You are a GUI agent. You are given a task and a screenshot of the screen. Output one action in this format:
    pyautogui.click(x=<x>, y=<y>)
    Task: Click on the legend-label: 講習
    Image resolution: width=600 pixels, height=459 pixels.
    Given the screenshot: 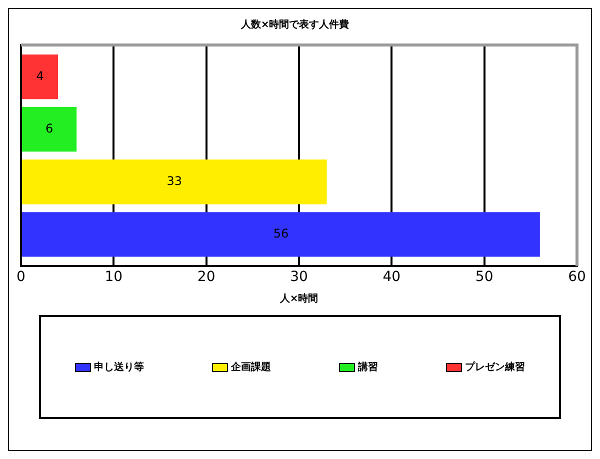 What is the action you would take?
    pyautogui.click(x=368, y=367)
    